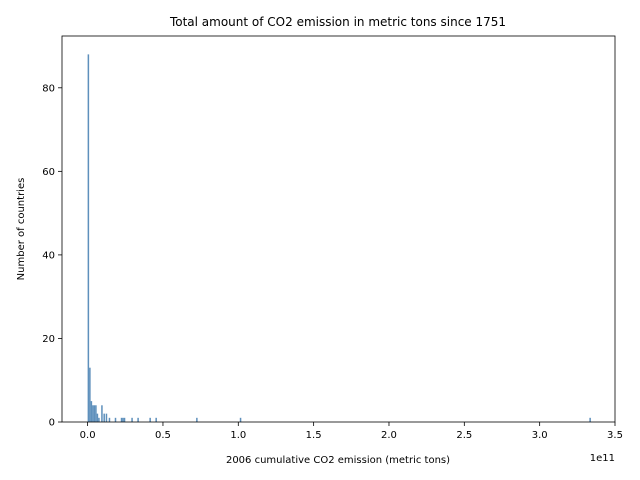 This screenshot has height=480, width=640. Describe the element at coordinates (88, 435) in the screenshot. I see `x-tick-label: 0.0` at that location.